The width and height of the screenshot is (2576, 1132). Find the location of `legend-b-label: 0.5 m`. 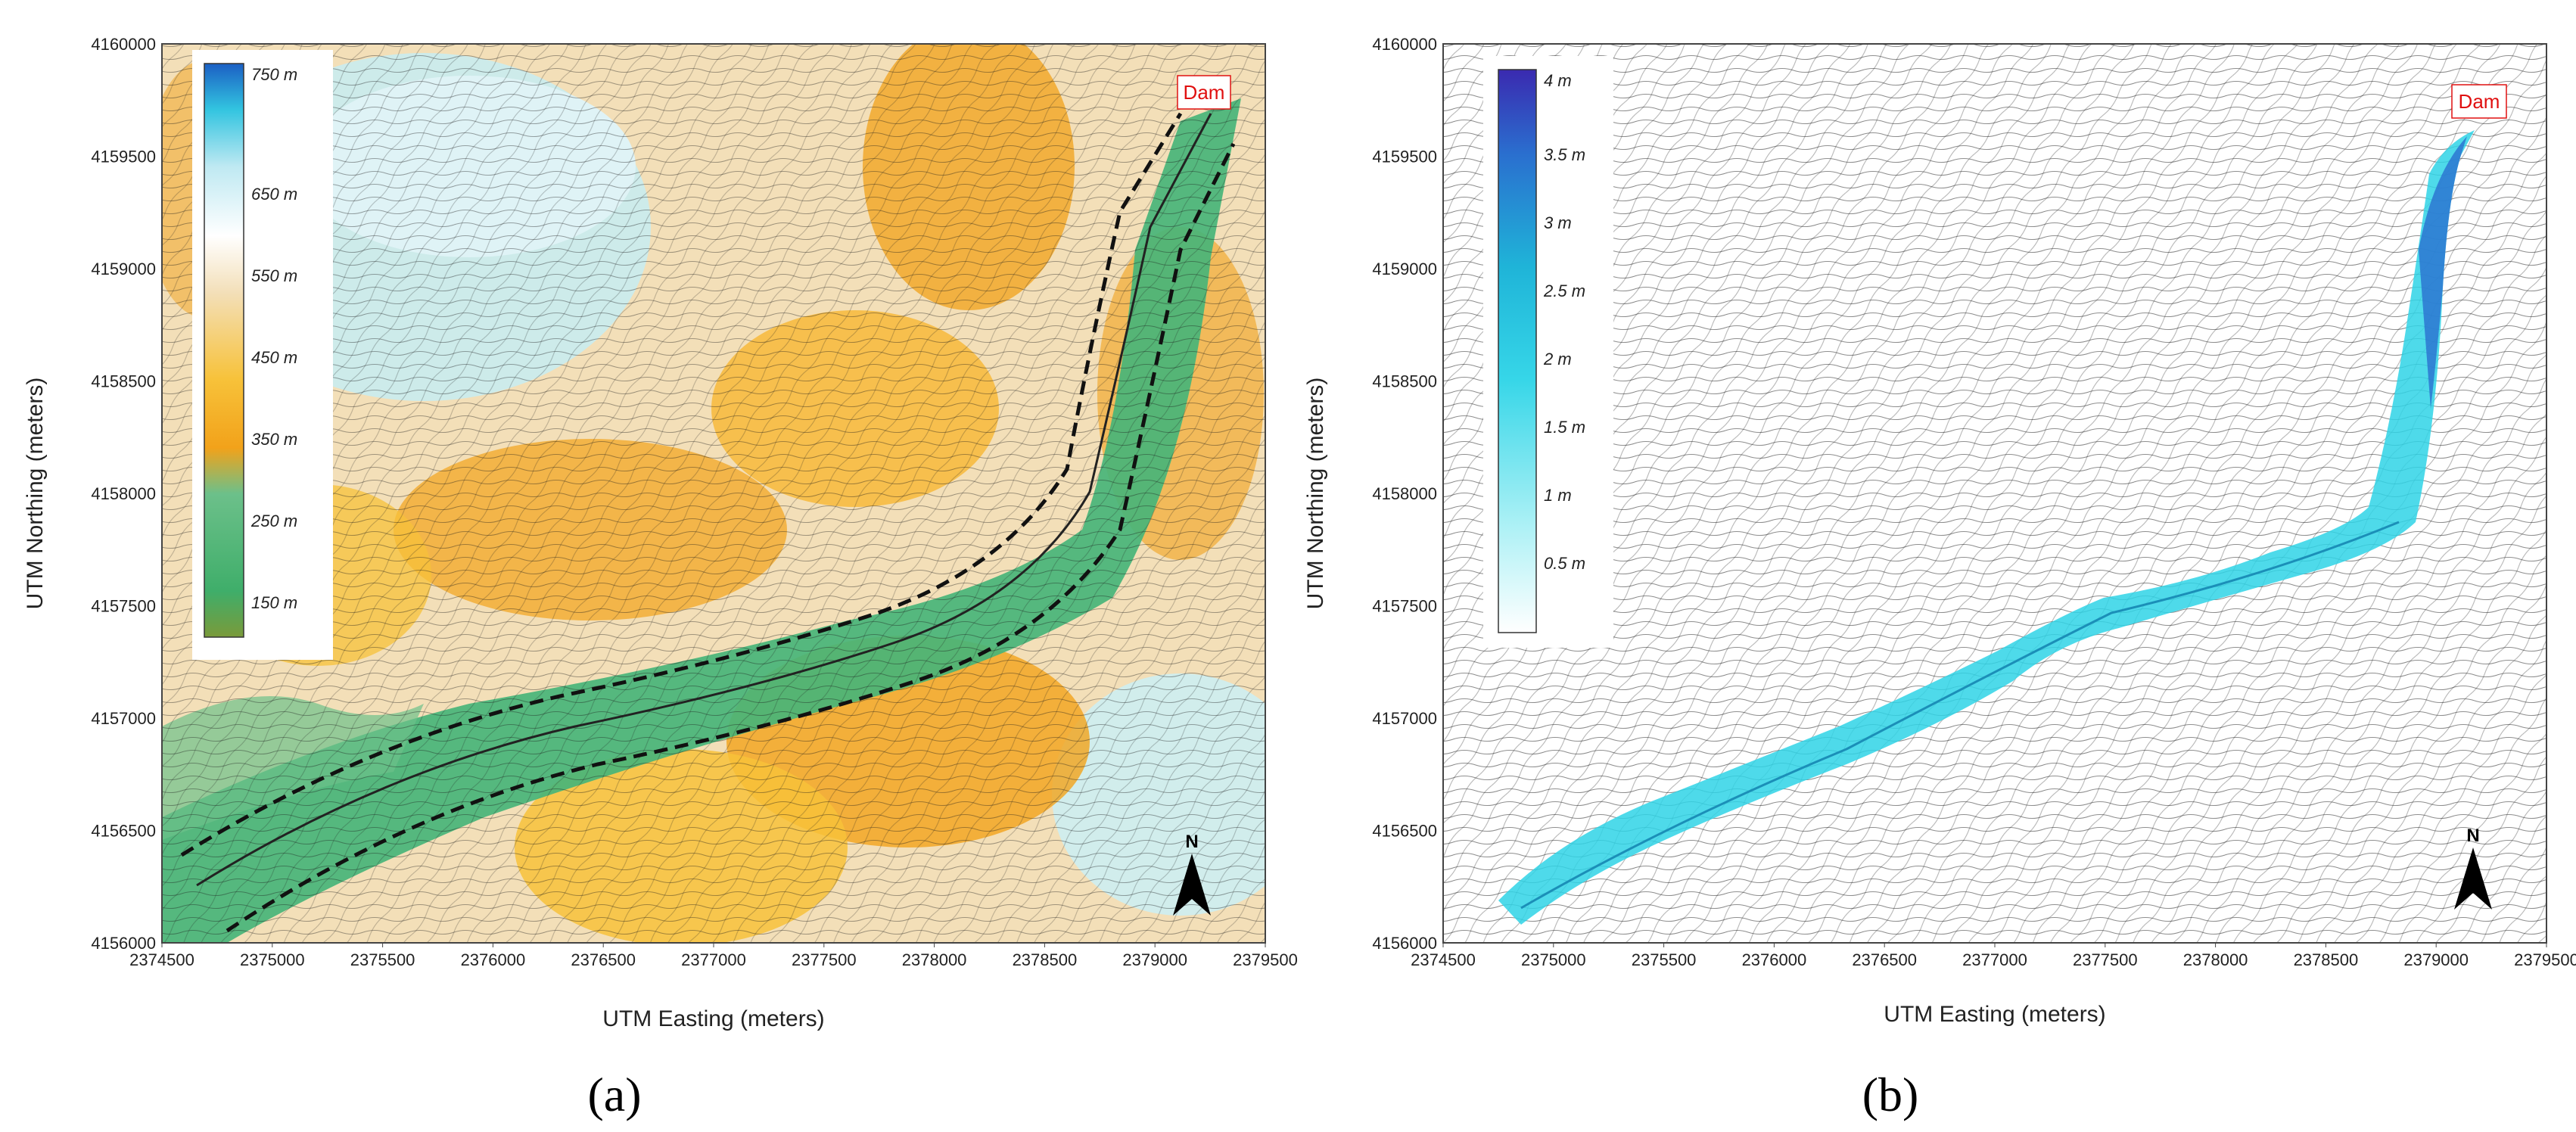

legend-b-label: 0.5 m is located at coordinates (1564, 563).